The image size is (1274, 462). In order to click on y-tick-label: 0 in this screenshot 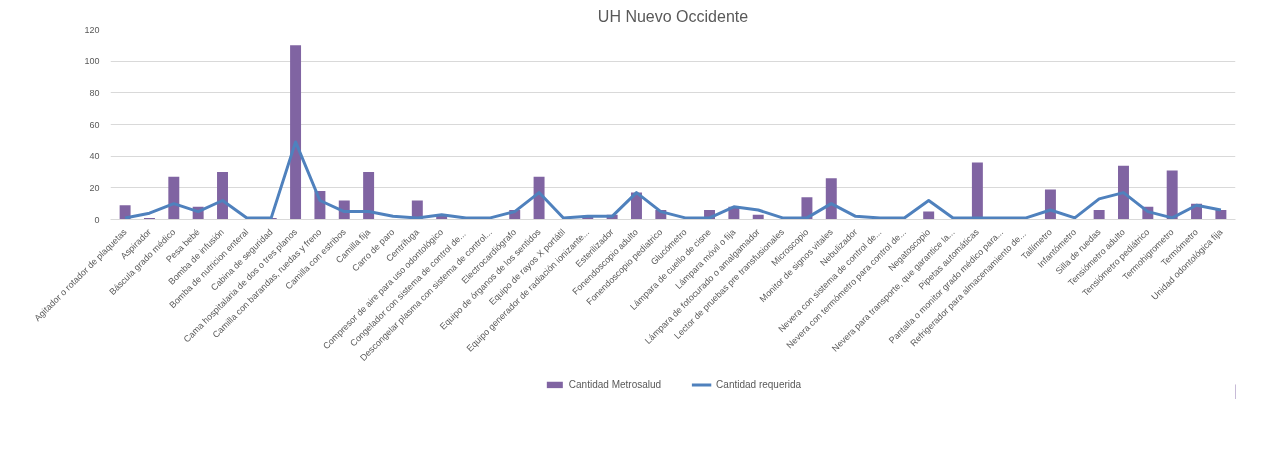, I will do `click(97, 219)`.